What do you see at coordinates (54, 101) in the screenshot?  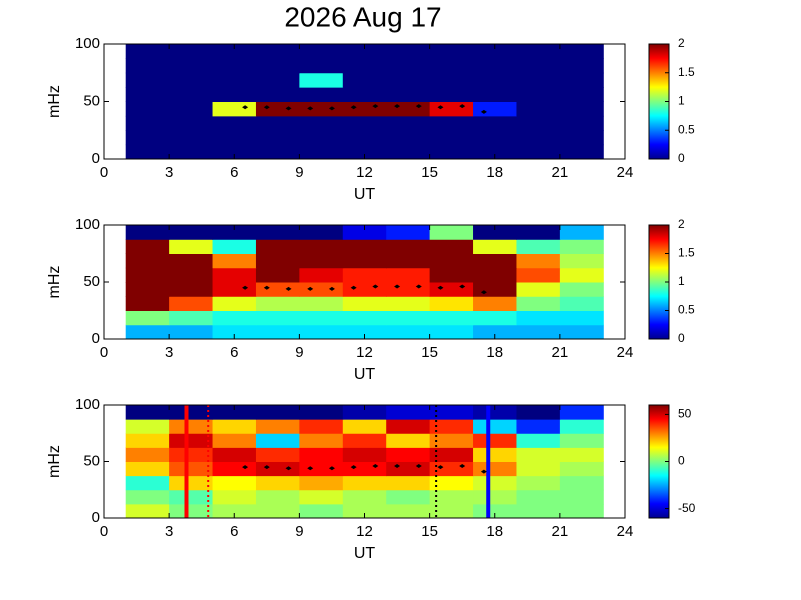 I see `y-axis-label: mHz` at bounding box center [54, 101].